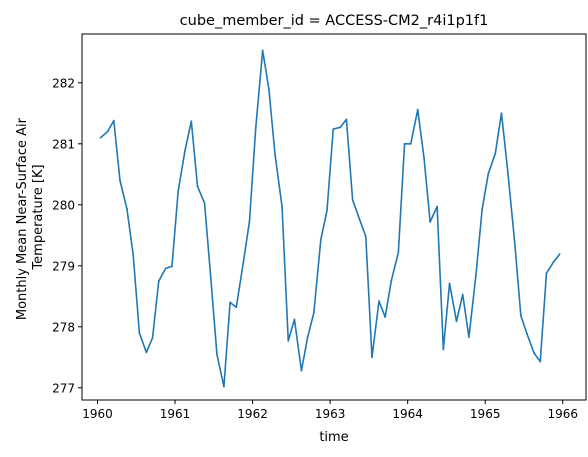  Describe the element at coordinates (67, 235) in the screenshot. I see `y-axis: 277 278 279 280 281 282` at that location.